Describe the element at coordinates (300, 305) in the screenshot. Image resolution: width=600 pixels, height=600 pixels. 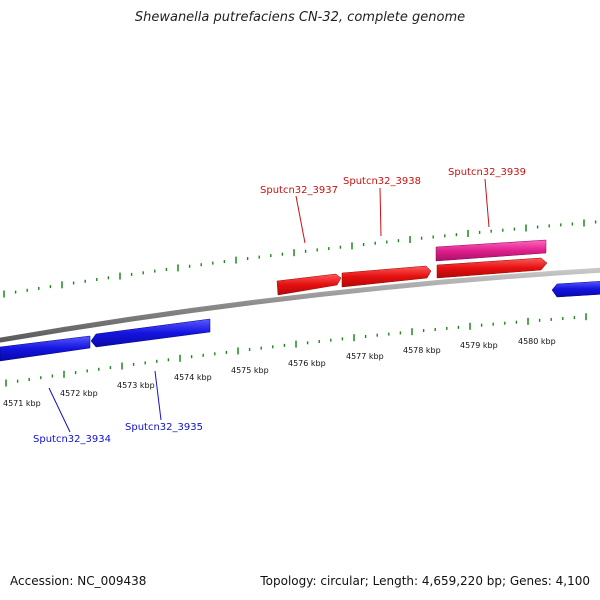
I see `genome-backbone` at that location.